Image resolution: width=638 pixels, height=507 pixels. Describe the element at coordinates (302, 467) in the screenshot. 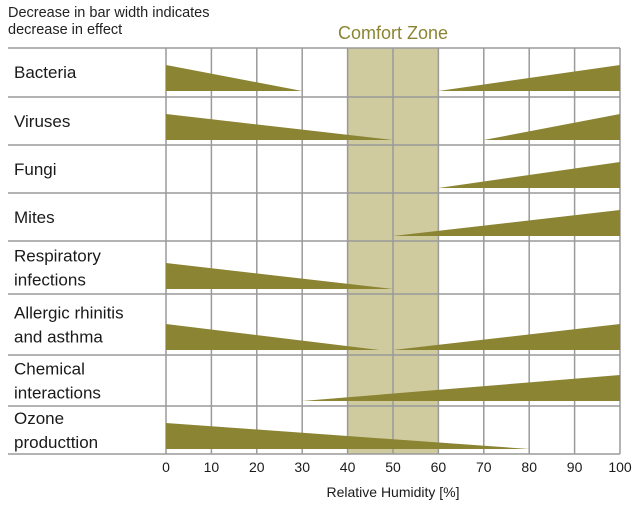

I see `x-tick-label: 30` at that location.